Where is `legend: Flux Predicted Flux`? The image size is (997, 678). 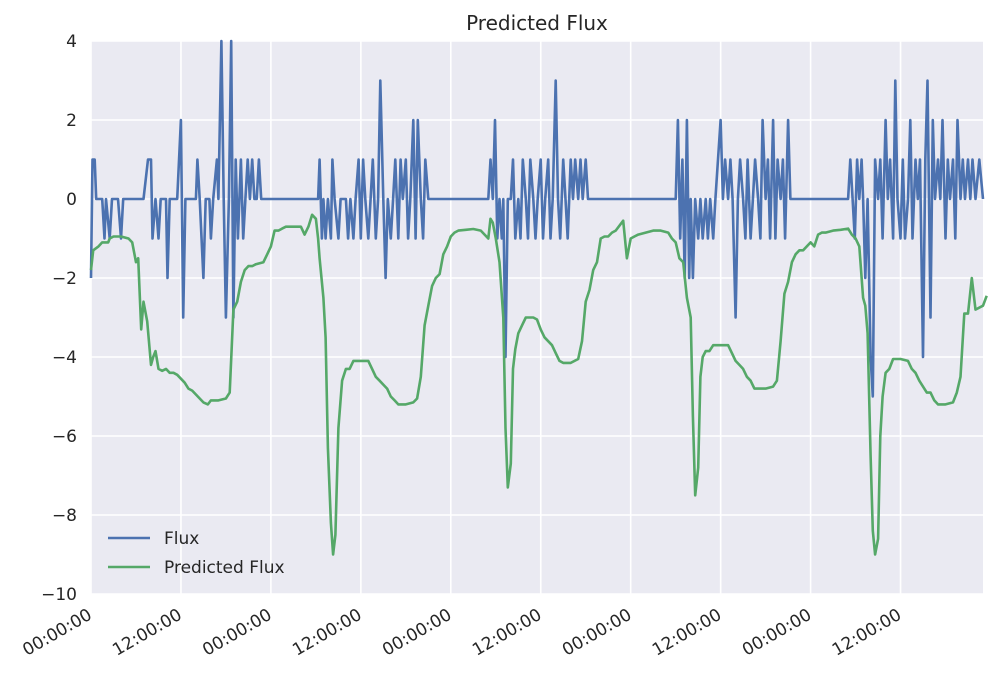
legend: Flux Predicted Flux is located at coordinates (196, 553).